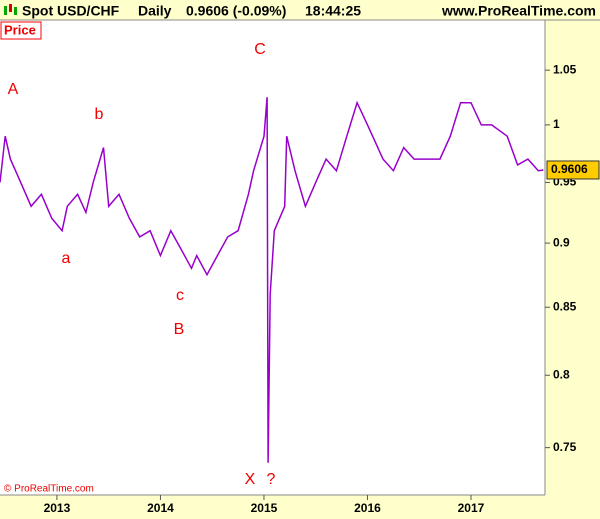  Describe the element at coordinates (160, 508) in the screenshot. I see `x-tick-label: 2014` at that location.